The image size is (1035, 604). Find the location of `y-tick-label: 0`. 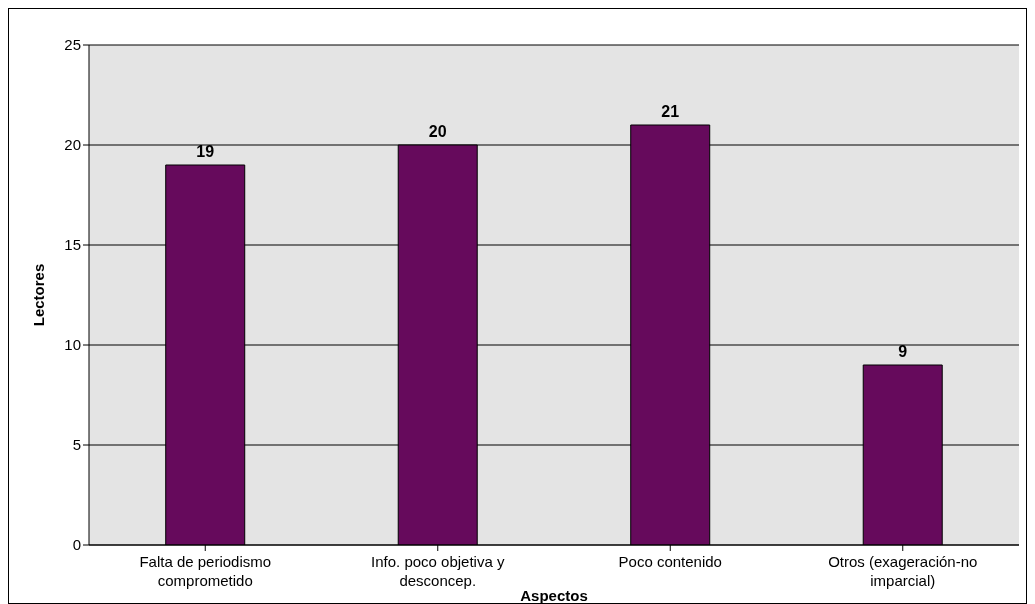

y-tick-label: 0 is located at coordinates (76, 545).